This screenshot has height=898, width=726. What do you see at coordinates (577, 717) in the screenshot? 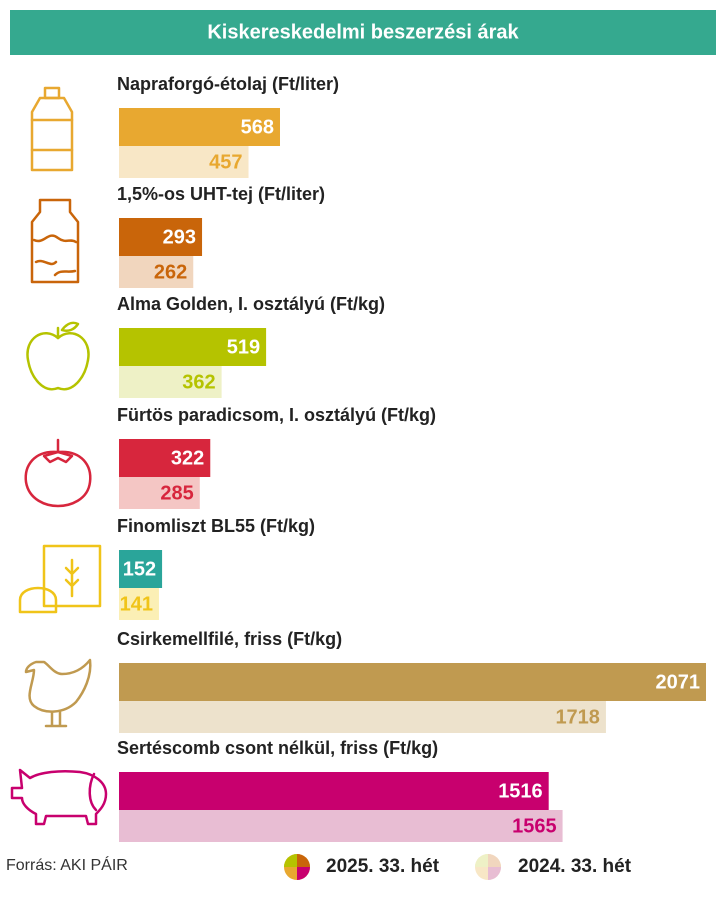
I see `value-label: 1718` at bounding box center [577, 717].